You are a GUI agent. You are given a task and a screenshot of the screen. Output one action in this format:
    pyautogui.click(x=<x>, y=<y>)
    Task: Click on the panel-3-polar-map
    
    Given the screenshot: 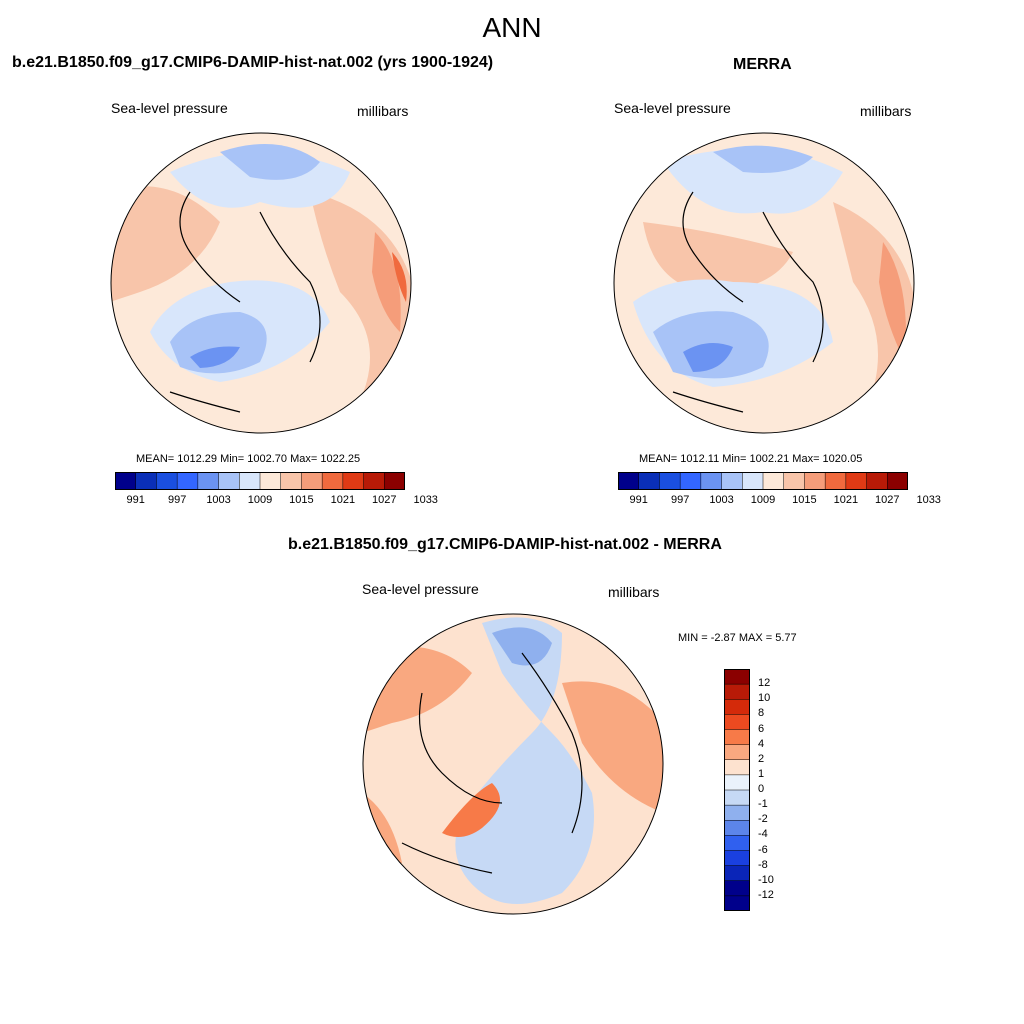 What is the action you would take?
    pyautogui.click(x=513, y=764)
    